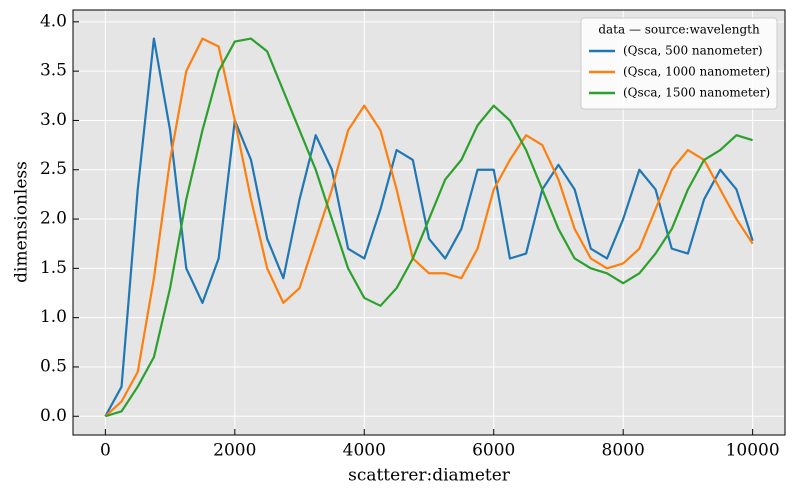 The height and width of the screenshot is (500, 800). Describe the element at coordinates (493, 451) in the screenshot. I see `x-tick-label: 6000` at that location.